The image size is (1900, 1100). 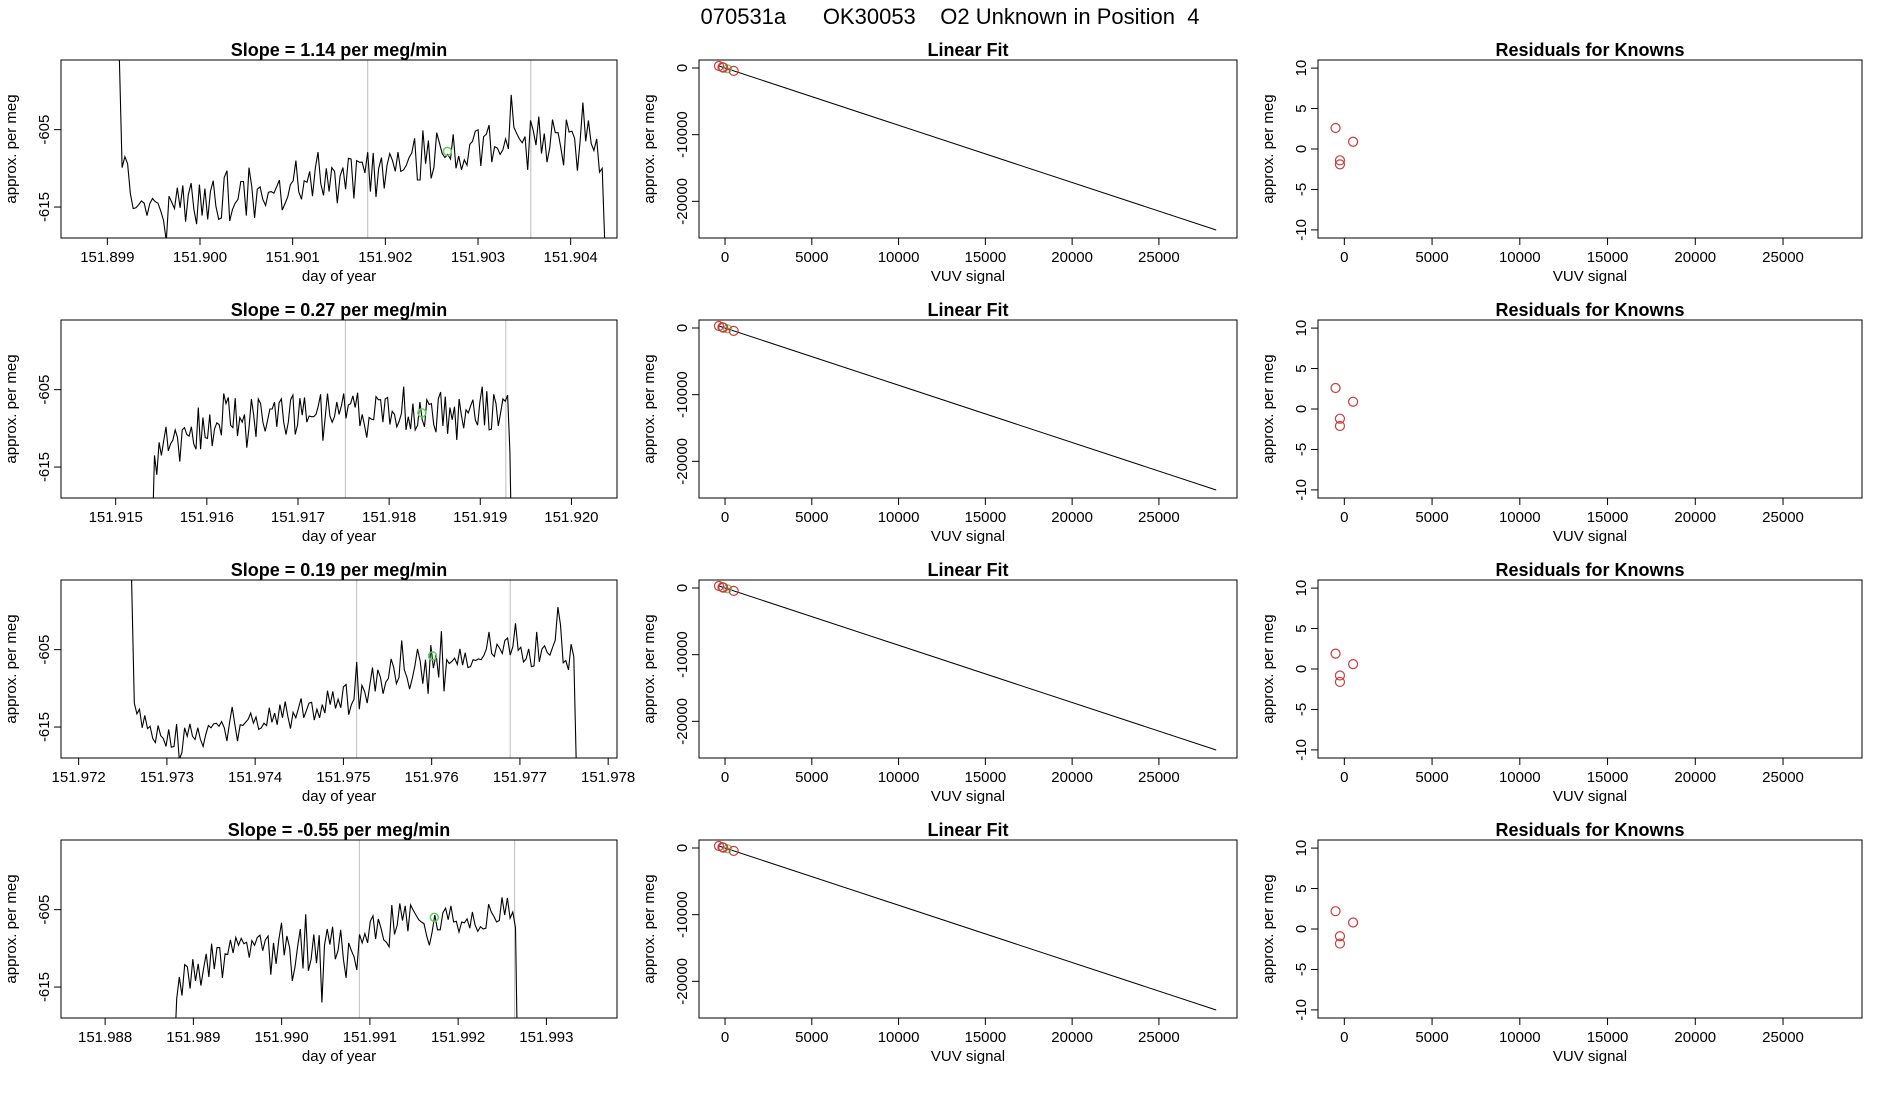 What do you see at coordinates (1590, 1056) in the screenshot?
I see `x-axis-label: VUV signal` at bounding box center [1590, 1056].